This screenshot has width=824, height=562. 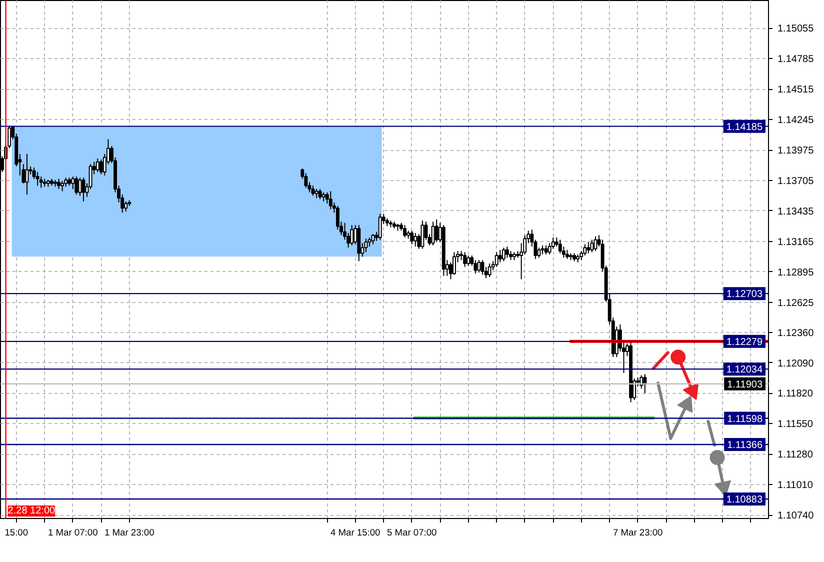 I want to click on x-tick-label: 1 Mar 07:00, so click(x=73, y=533).